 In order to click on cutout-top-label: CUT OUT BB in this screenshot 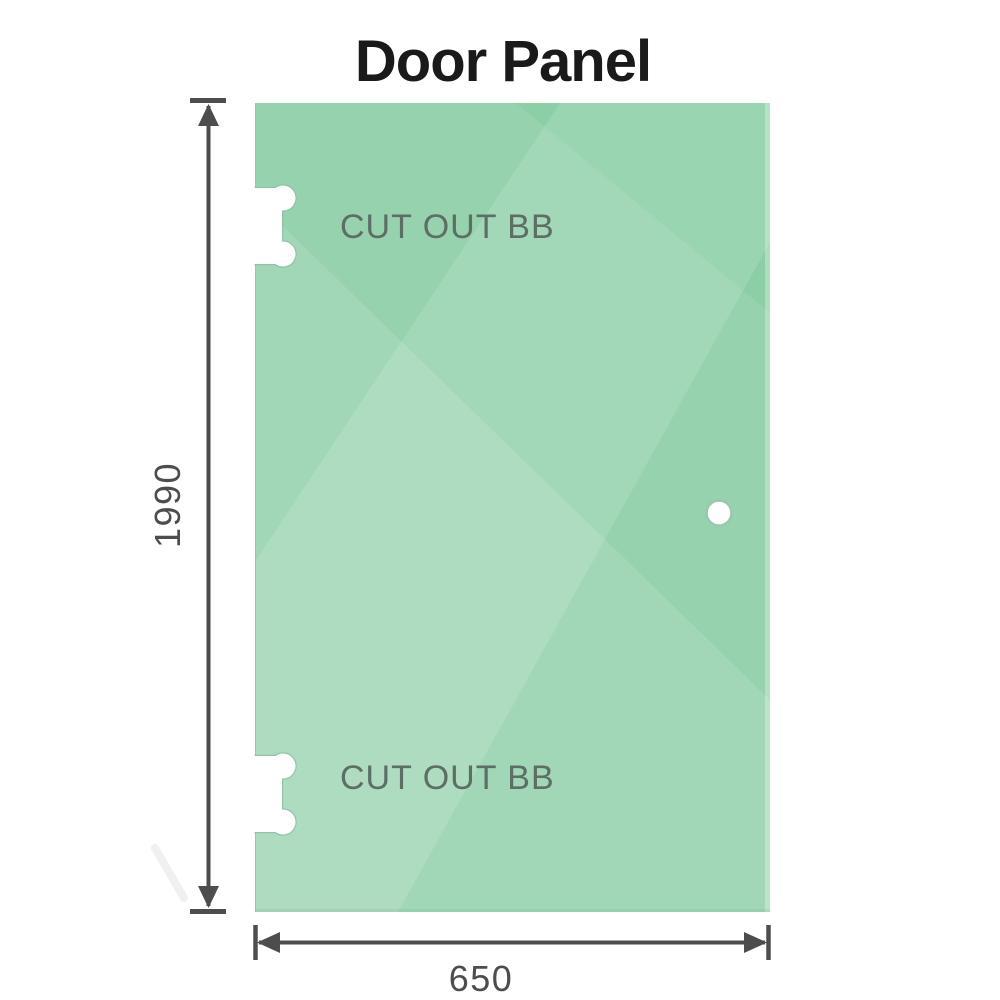, I will do `click(447, 227)`.